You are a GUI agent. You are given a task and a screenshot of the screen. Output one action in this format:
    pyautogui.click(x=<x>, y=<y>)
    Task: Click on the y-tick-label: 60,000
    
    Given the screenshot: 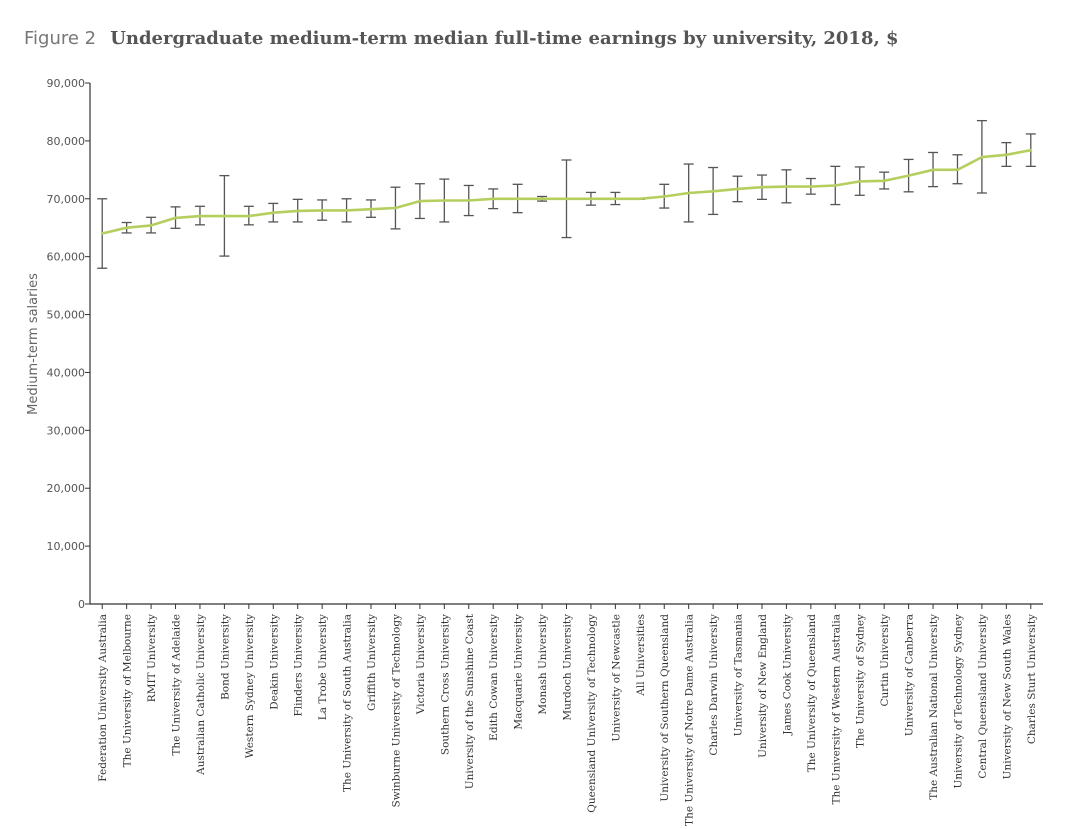 What is the action you would take?
    pyautogui.click(x=66, y=257)
    